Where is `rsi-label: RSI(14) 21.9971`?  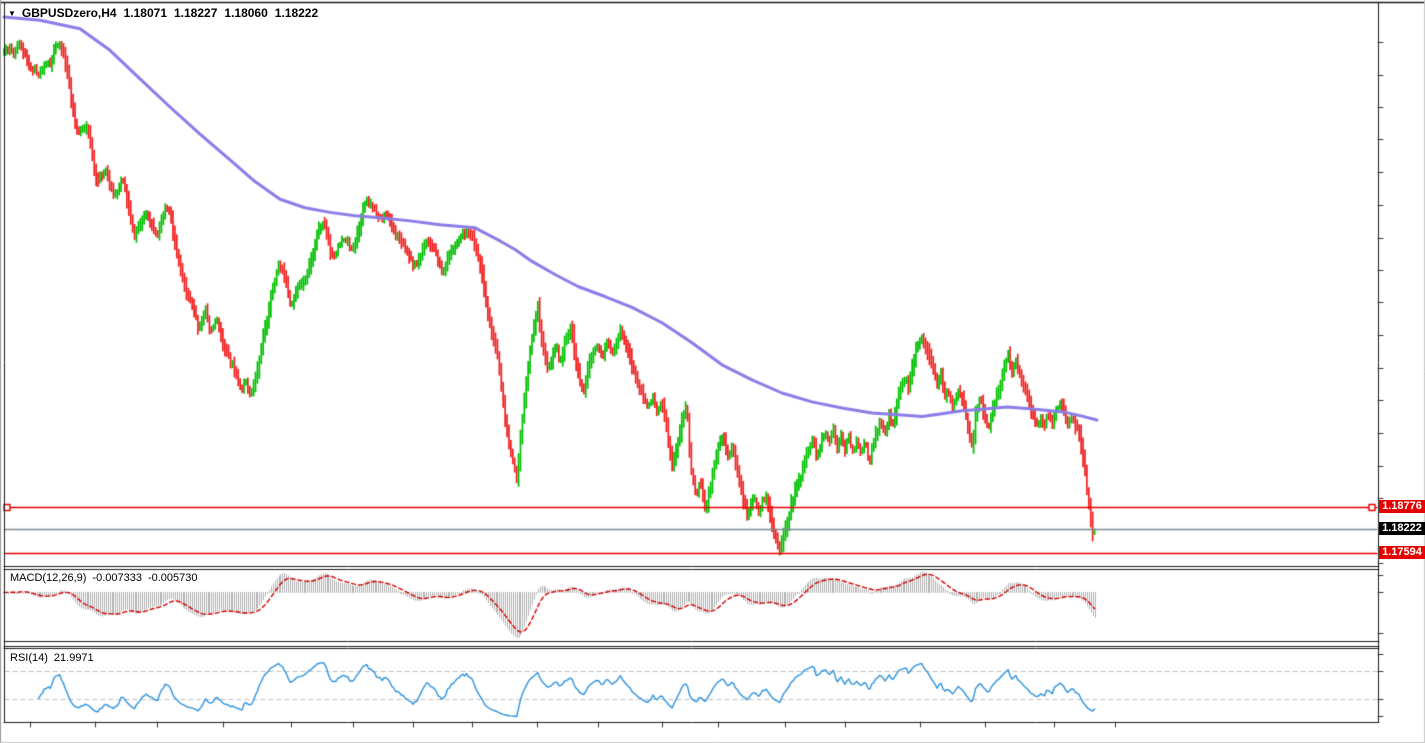
rsi-label: RSI(14) 21.9971 is located at coordinates (52, 658).